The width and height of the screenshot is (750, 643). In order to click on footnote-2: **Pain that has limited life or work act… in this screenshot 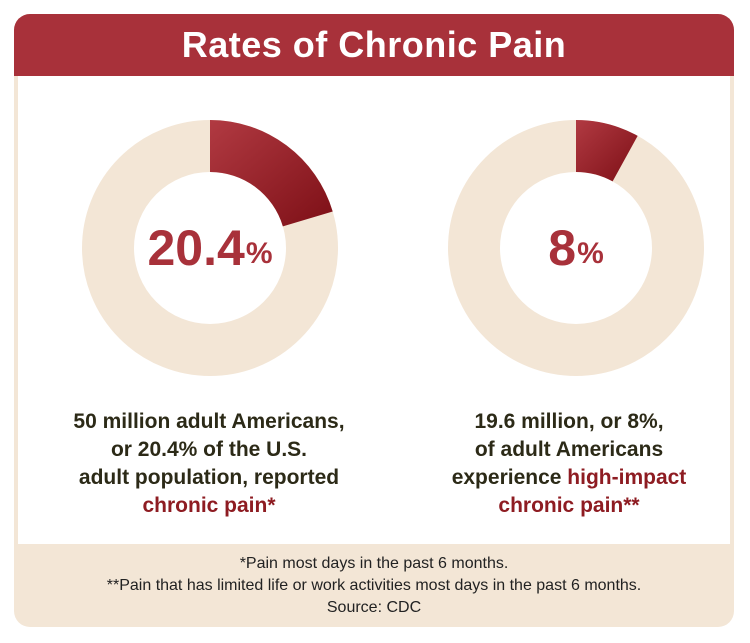, I will do `click(374, 585)`.